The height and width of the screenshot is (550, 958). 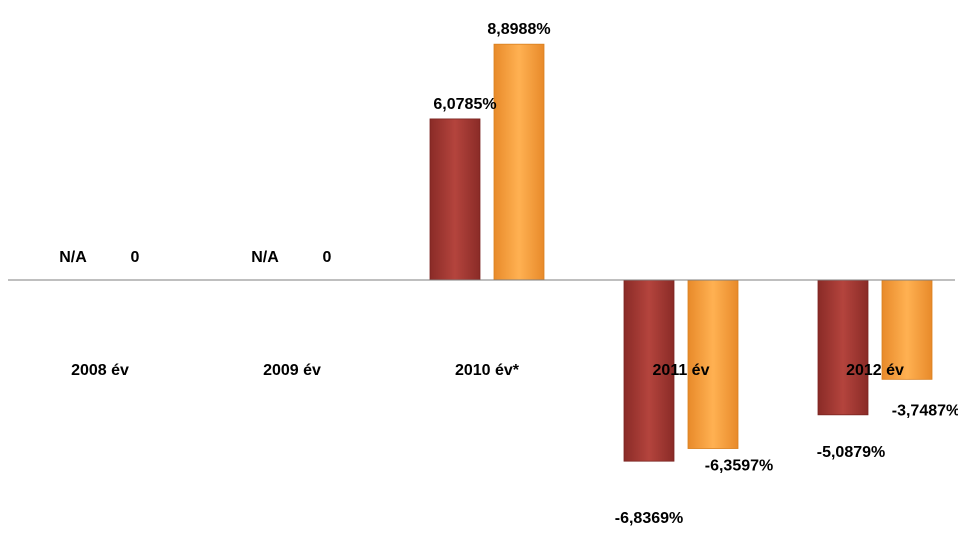 I want to click on data-label: -6,8369%, so click(x=649, y=518).